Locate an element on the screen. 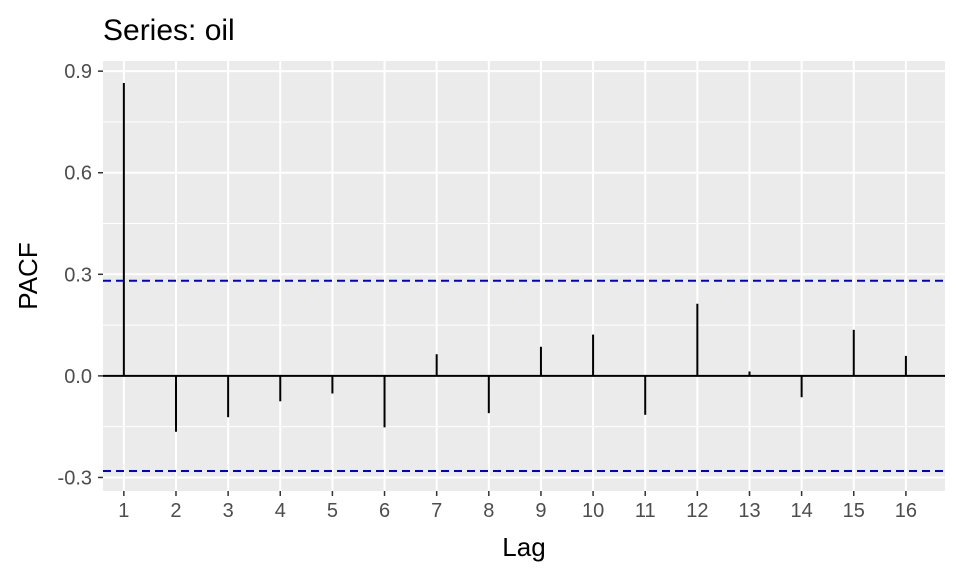 The height and width of the screenshot is (576, 960). x-tick-label: 10 is located at coordinates (593, 511).